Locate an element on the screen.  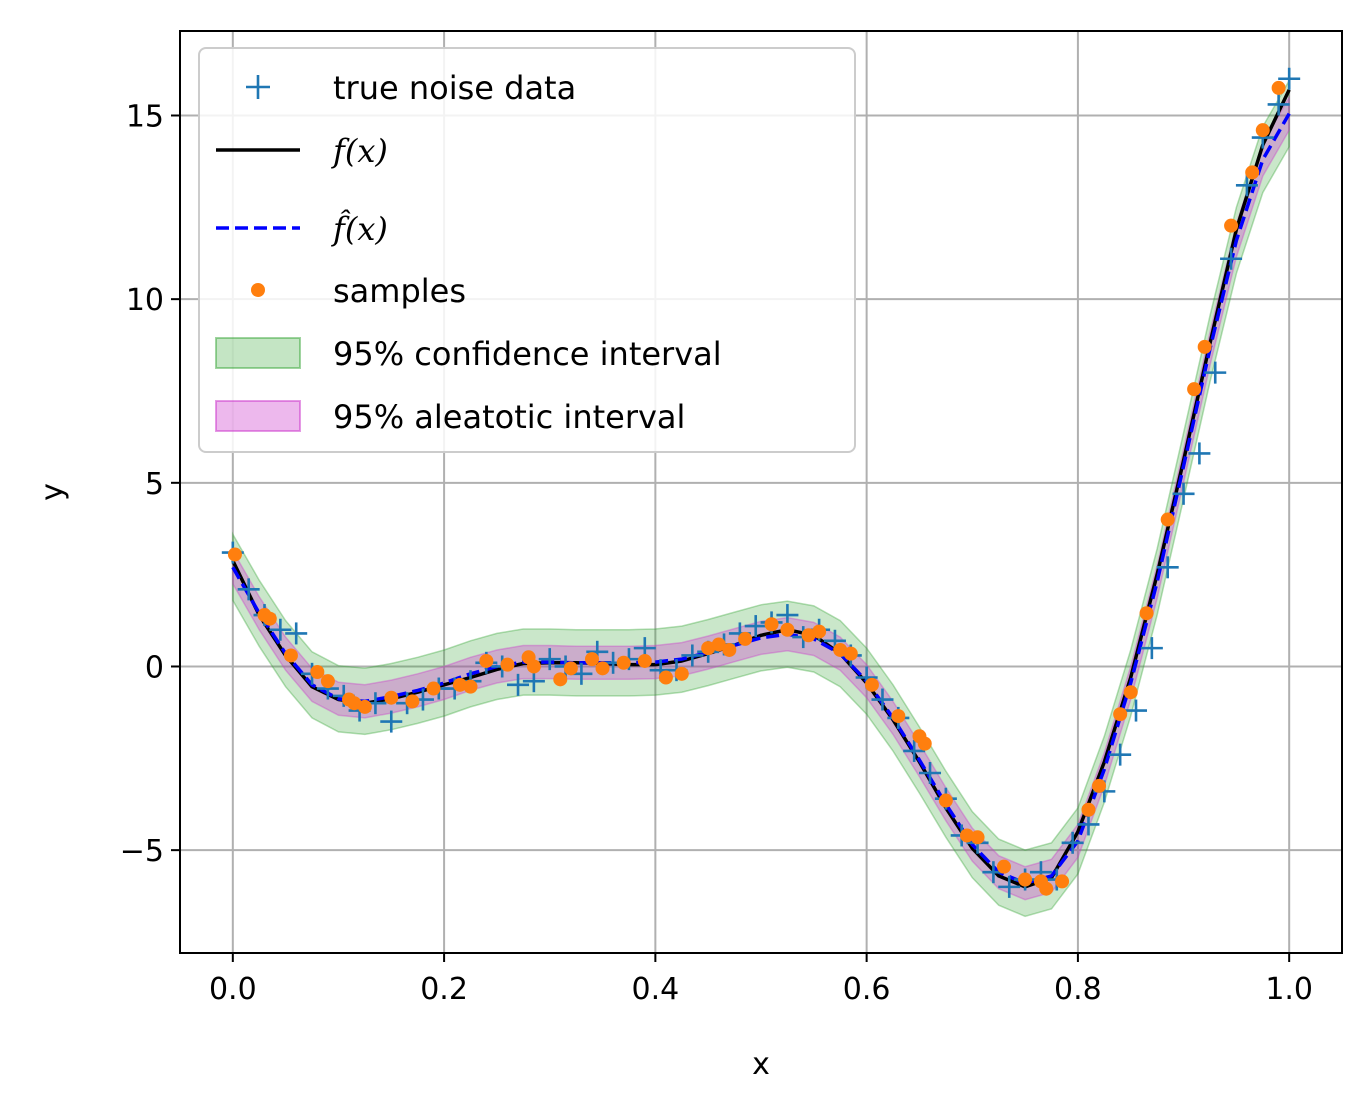
legend-label-true-noise-data: true noise data is located at coordinates (454, 88).